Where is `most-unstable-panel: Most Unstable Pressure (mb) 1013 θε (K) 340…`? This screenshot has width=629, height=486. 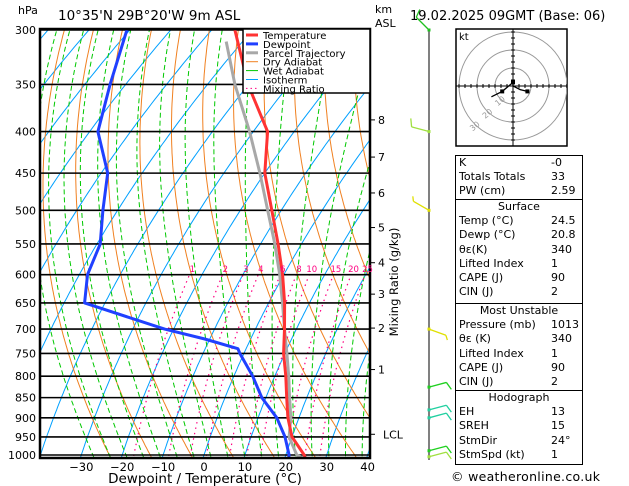 most-unstable-panel: Most Unstable Pressure (mb) 1013 θε (K) 340… is located at coordinates (519, 347).